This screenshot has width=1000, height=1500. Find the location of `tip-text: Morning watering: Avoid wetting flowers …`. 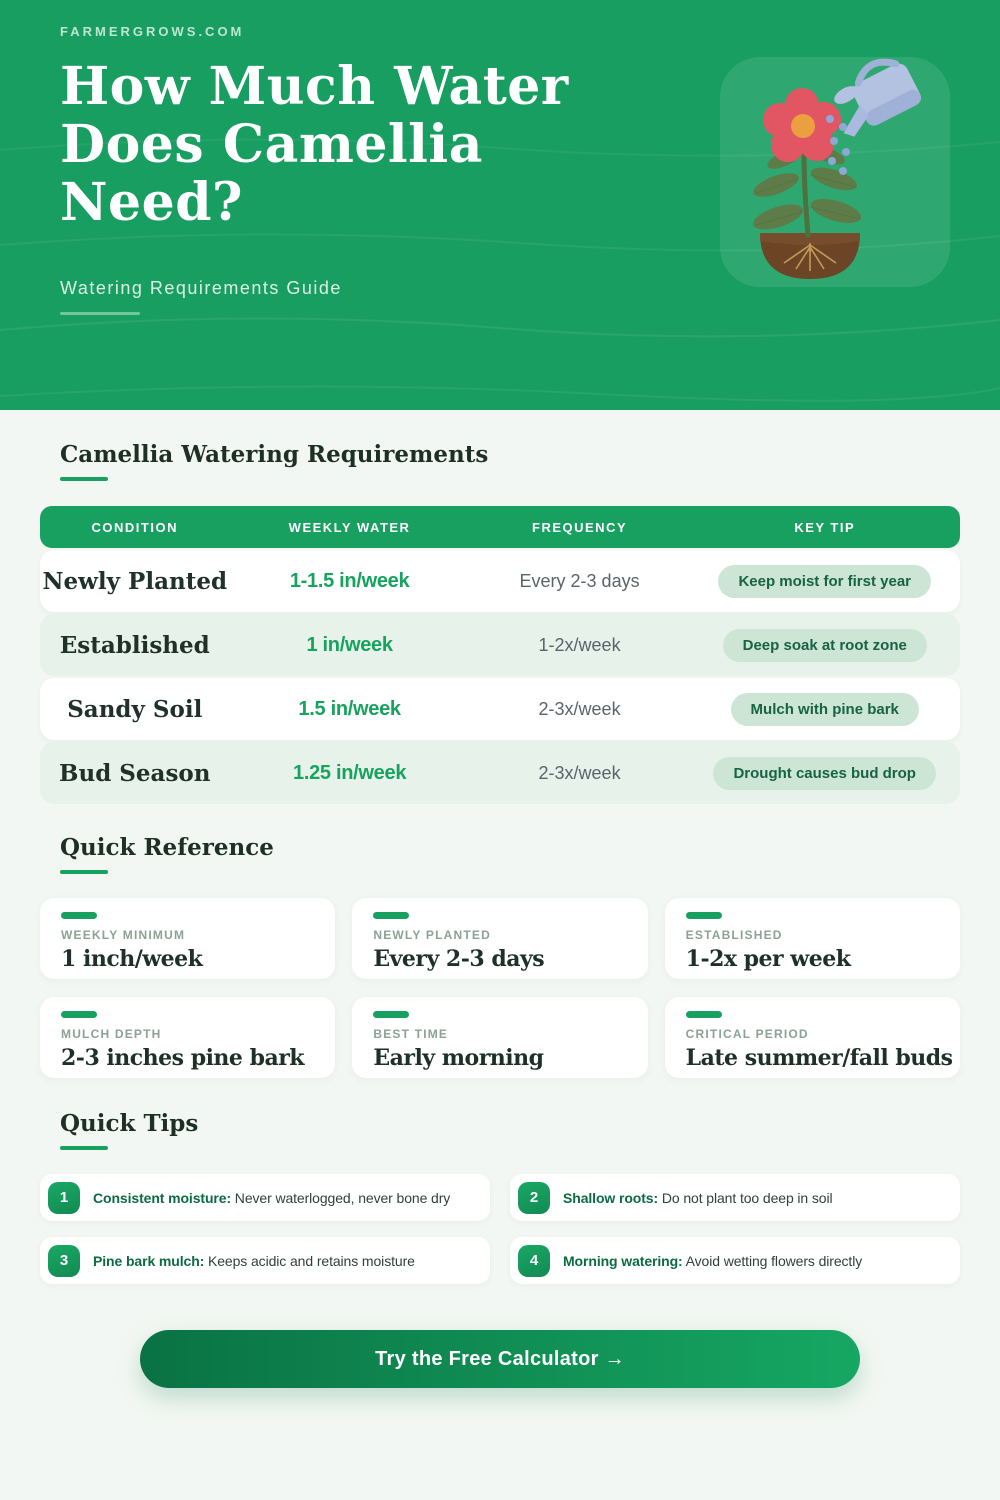

tip-text: Morning watering: Avoid wetting flowers … is located at coordinates (712, 1261).